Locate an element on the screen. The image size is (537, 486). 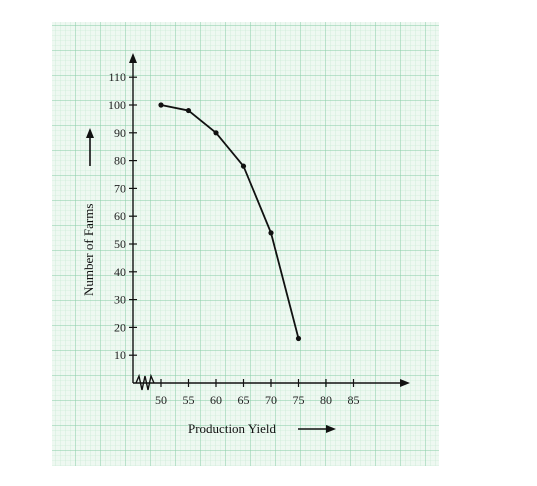
y-tick-label: 100 is located at coordinates (117, 105).